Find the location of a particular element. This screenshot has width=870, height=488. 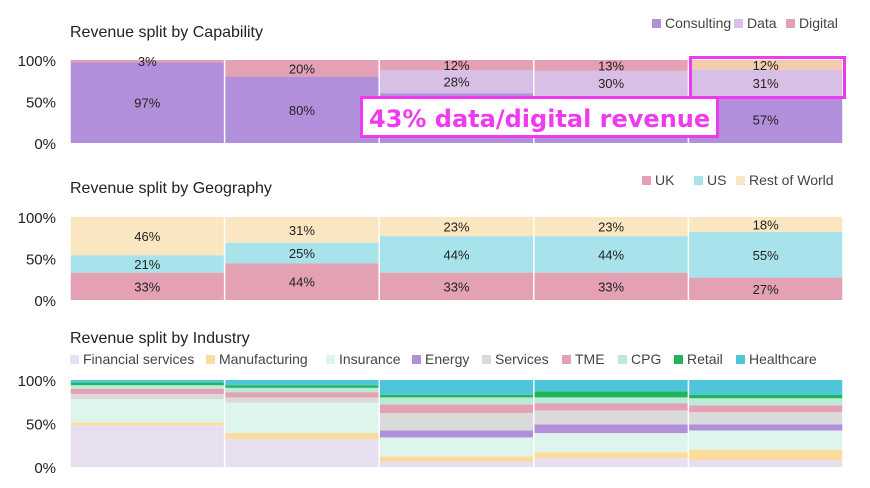

legend-label: US is located at coordinates (716, 180).